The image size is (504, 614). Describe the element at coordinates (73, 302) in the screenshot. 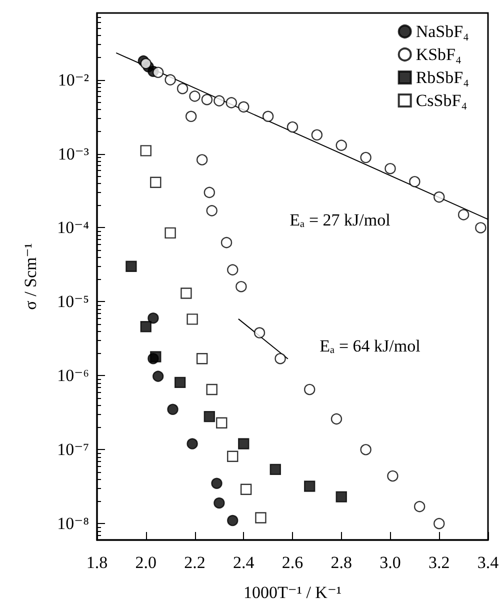

I see `y-tick-label: 10⁻⁵` at that location.